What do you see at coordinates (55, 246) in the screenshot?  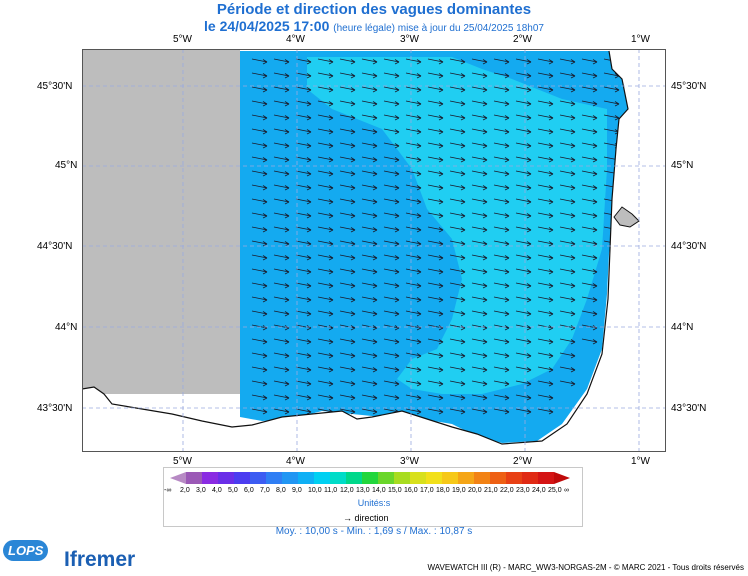 I see `lat-label-left: 44°30'N` at bounding box center [55, 246].